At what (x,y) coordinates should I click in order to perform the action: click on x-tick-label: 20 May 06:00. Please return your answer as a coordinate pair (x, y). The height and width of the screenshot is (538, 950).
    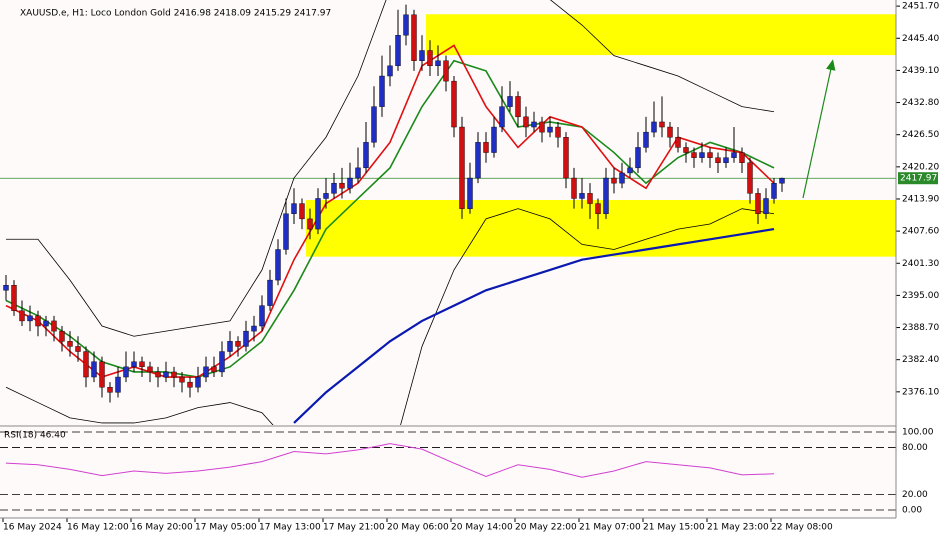
    Looking at the image, I should click on (418, 528).